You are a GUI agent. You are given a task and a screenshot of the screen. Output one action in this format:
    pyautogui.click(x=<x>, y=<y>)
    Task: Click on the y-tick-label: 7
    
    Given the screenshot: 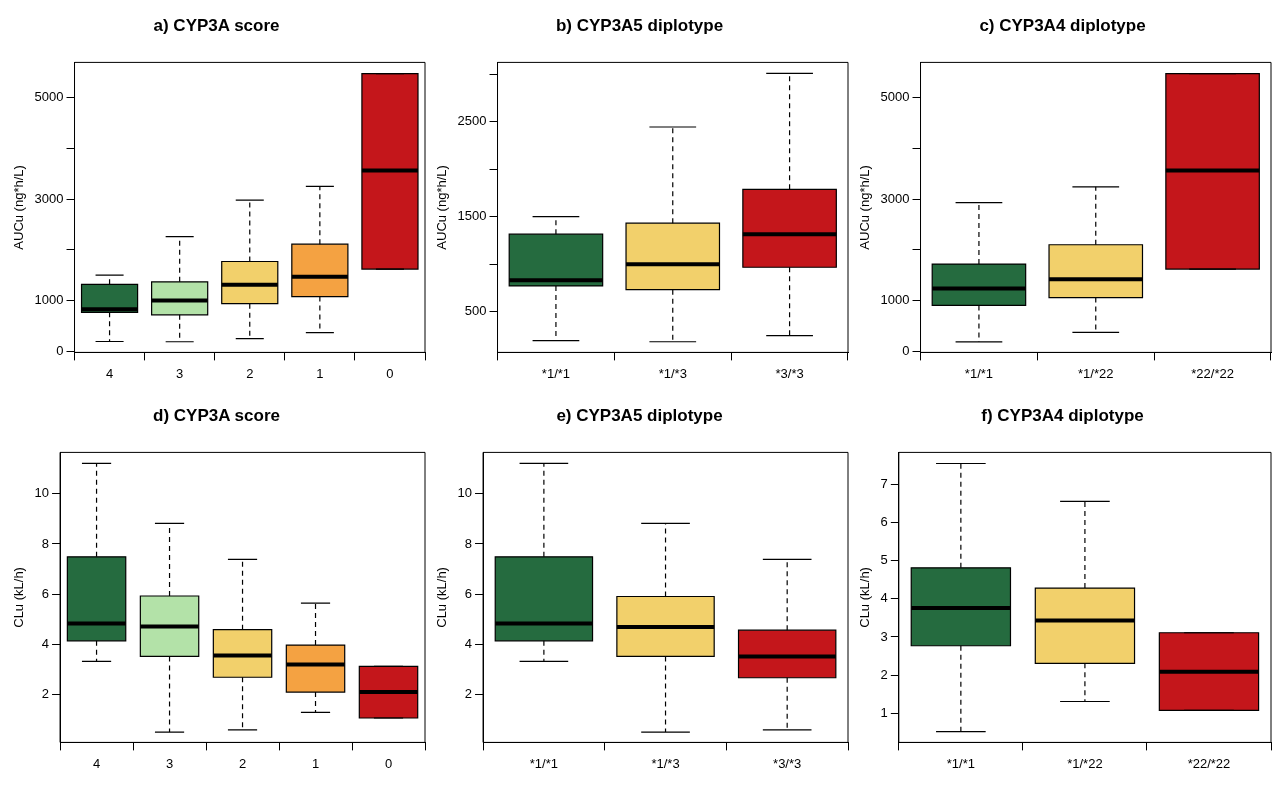 What is the action you would take?
    pyautogui.click(x=884, y=483)
    